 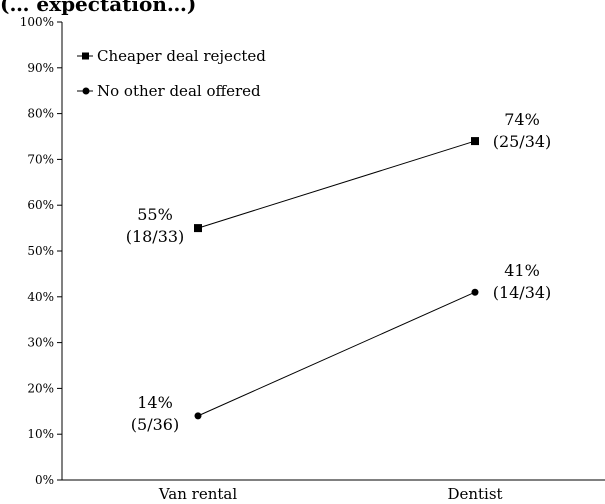 I want to click on x-tick-label: Dentist, so click(x=474, y=494).